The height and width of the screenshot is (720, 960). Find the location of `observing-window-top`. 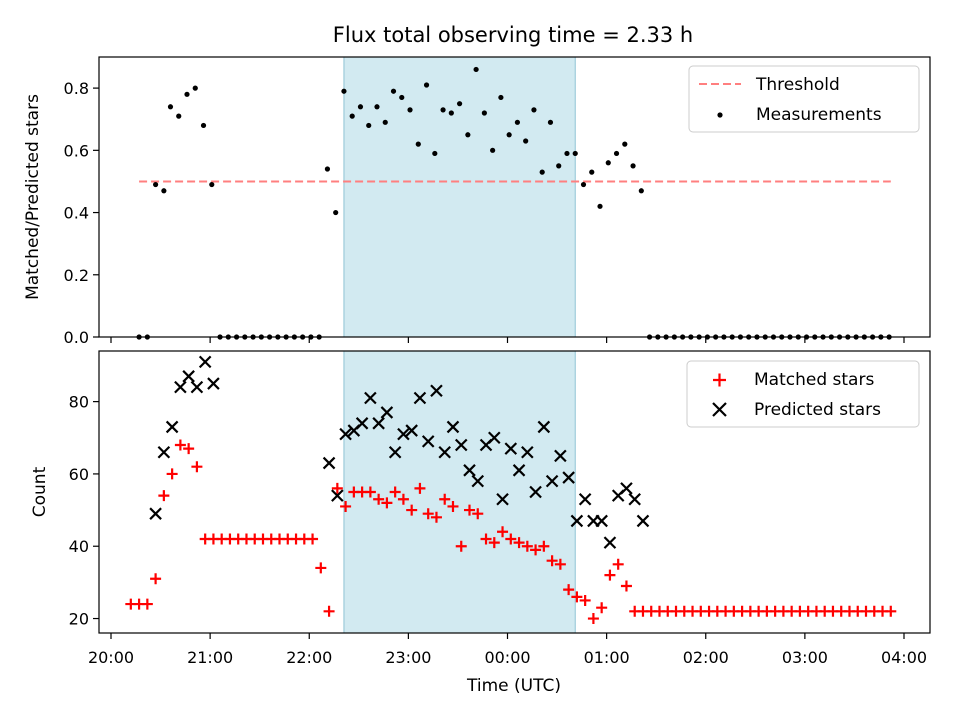

observing-window-top is located at coordinates (459, 197).